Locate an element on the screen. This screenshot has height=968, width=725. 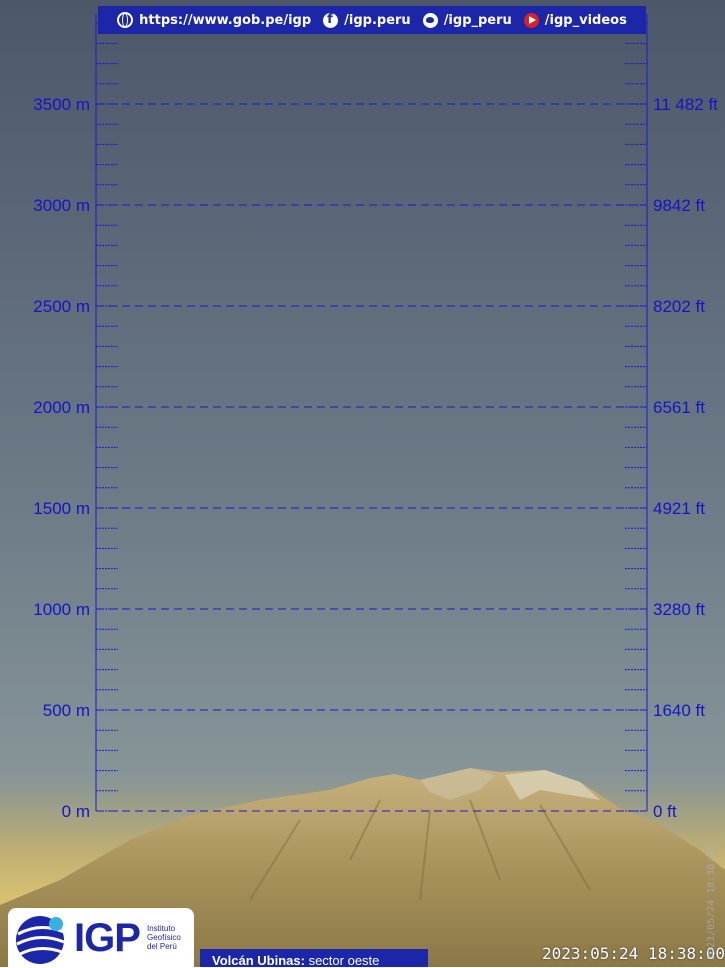
capture-timestamp: 2023:05:24 18:38:00 is located at coordinates (633, 953).